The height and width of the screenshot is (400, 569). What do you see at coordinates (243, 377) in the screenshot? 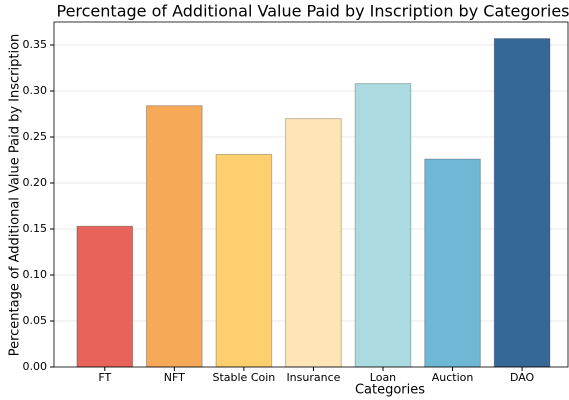
I see `x-tick-label: Stable Coin` at bounding box center [243, 377].